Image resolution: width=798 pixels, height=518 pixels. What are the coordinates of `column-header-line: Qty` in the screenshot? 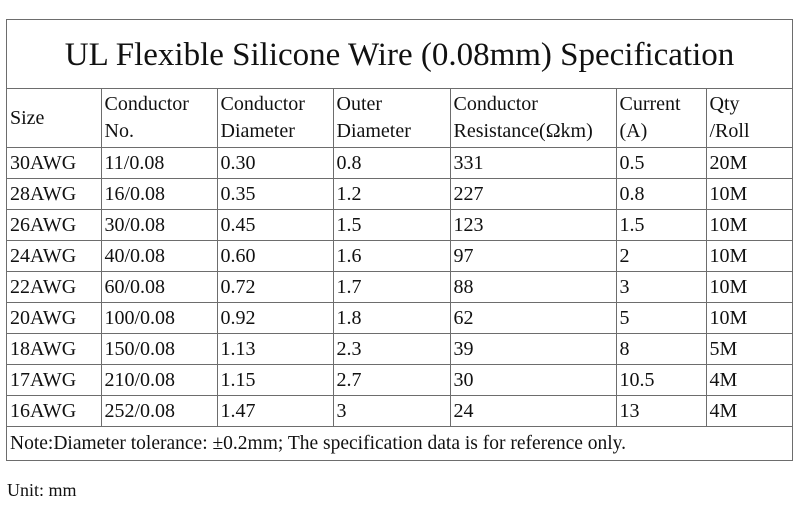 It's located at (724, 104).